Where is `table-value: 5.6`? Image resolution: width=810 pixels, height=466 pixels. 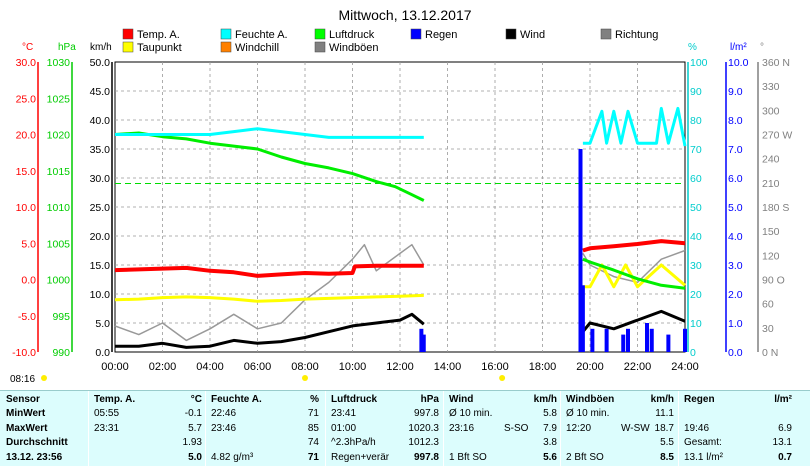 table-value: 5.6 is located at coordinates (503, 457).